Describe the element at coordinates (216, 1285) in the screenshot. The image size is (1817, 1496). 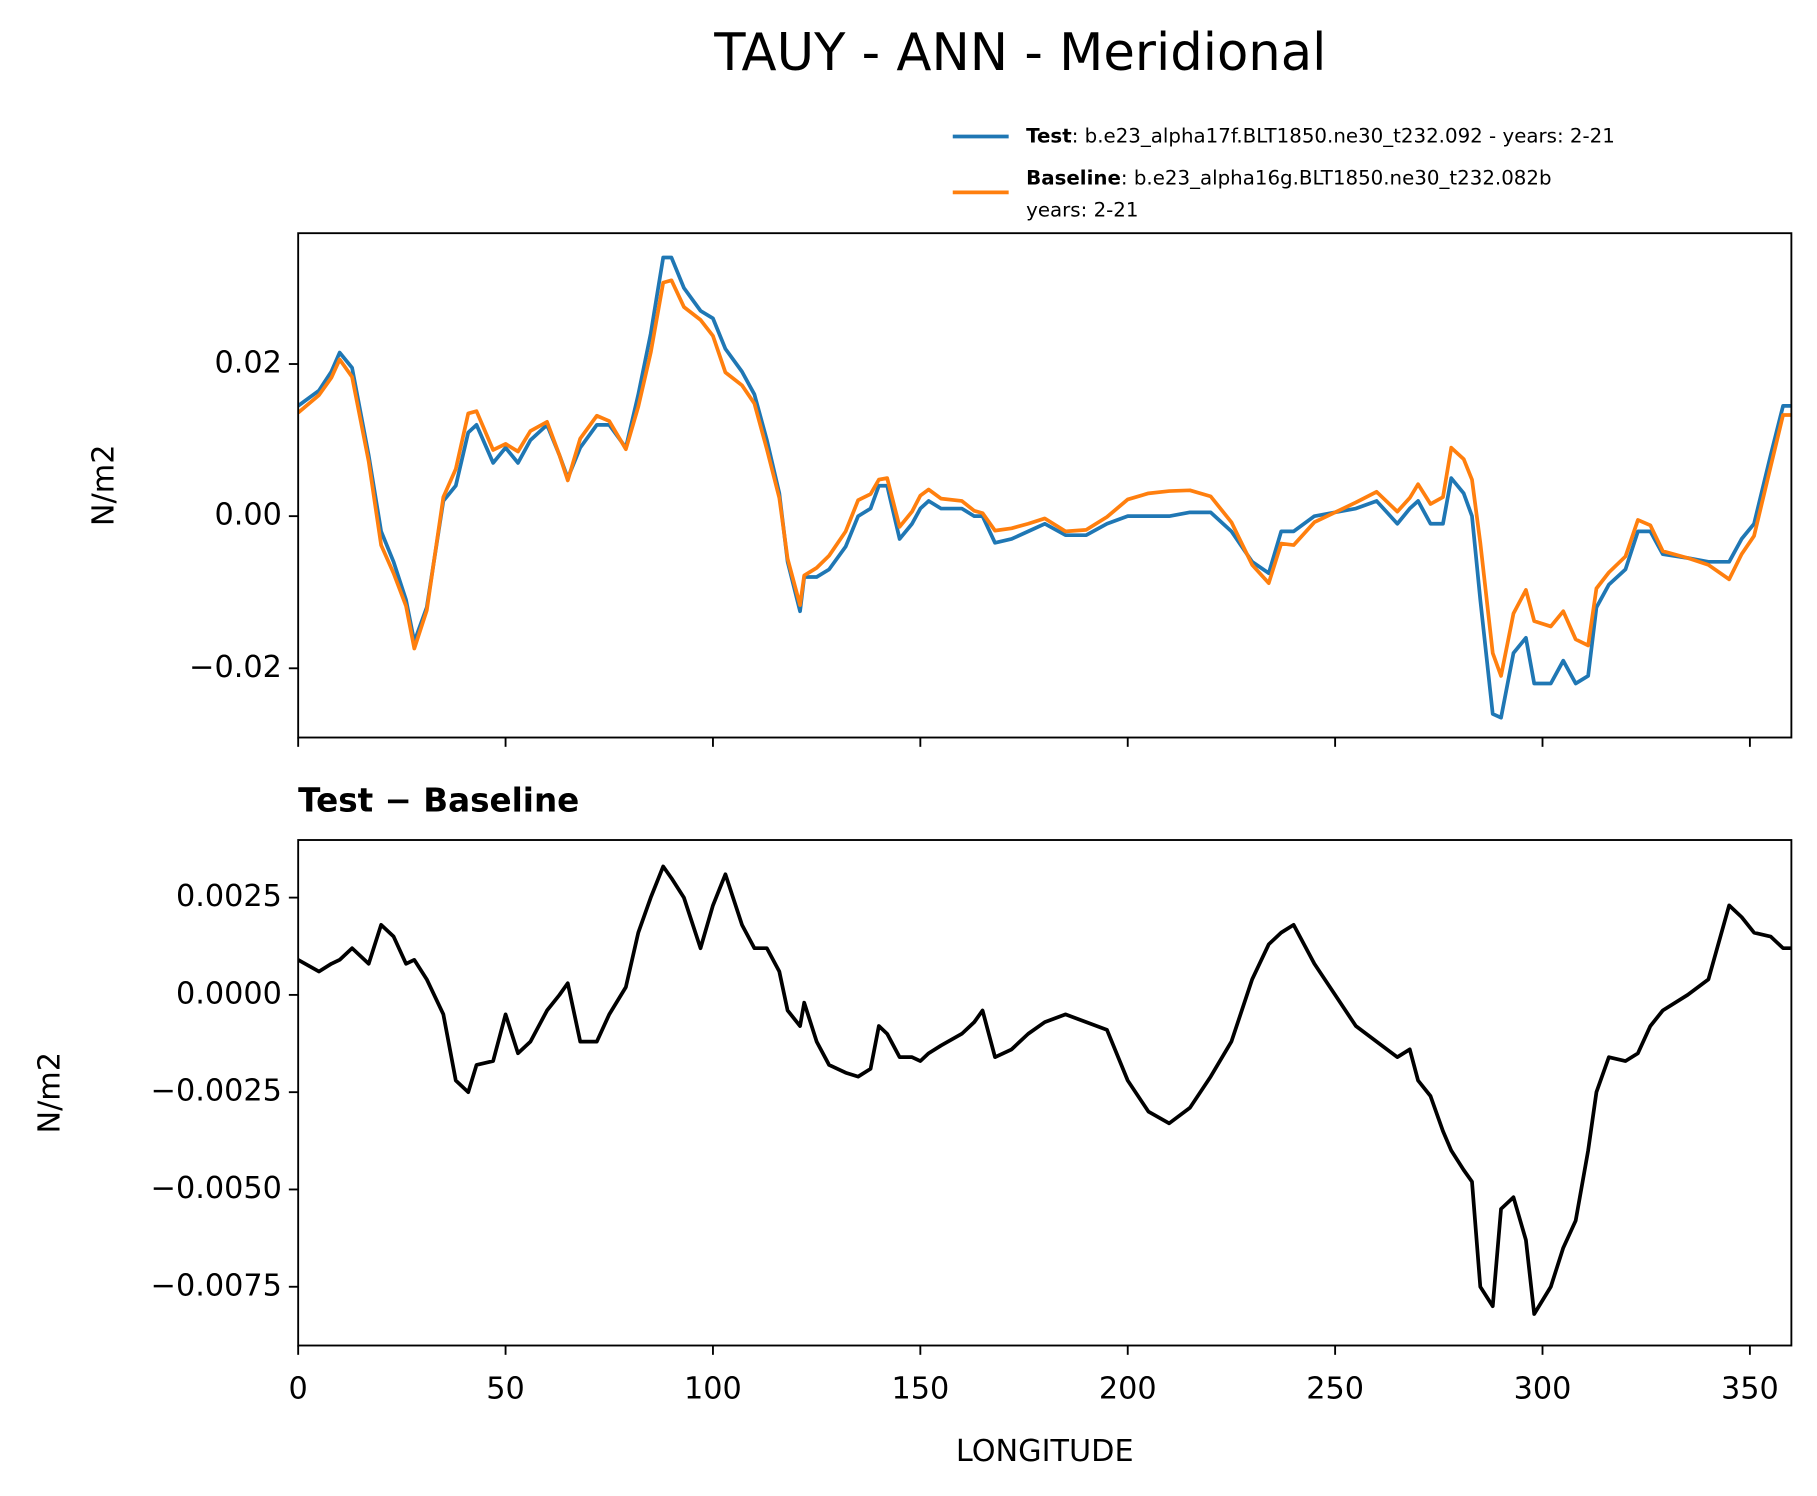
I see `y-tick-label: −0.0075` at that location.